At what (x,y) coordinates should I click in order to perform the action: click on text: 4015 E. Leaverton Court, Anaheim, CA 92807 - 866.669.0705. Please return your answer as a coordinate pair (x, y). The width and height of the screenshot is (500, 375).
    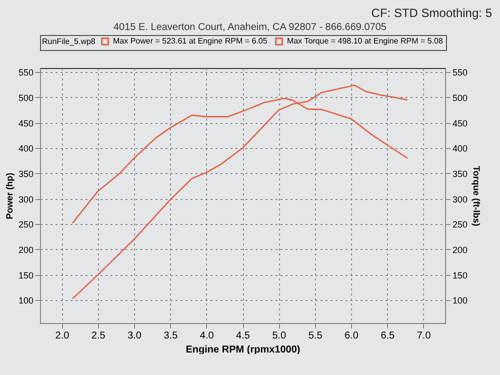
    Looking at the image, I should click on (250, 27).